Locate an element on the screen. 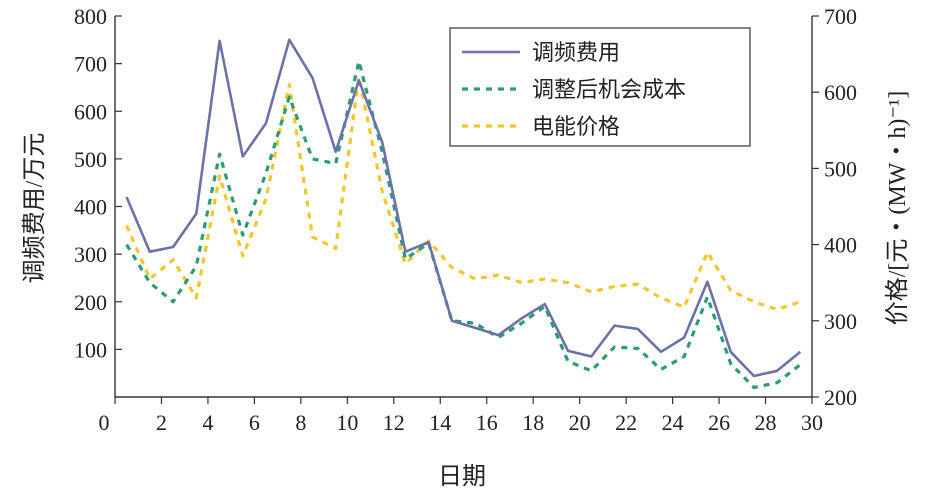 The height and width of the screenshot is (496, 945). x-axis-title: 日期 is located at coordinates (462, 477).